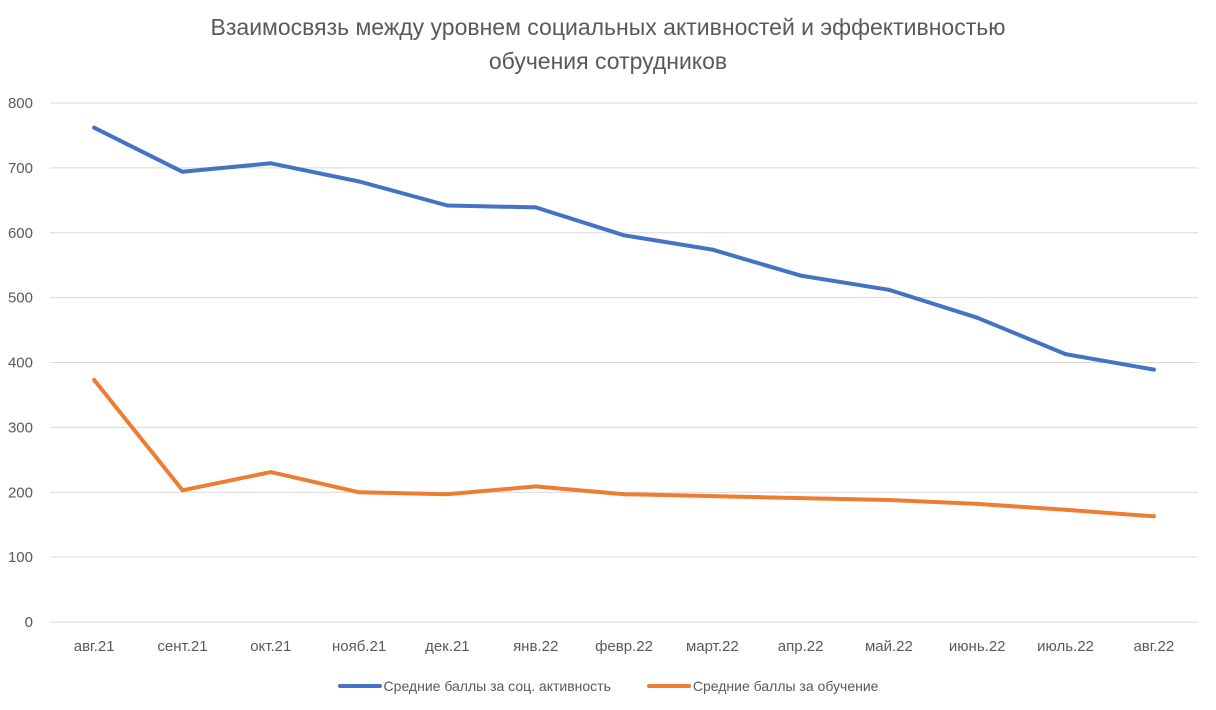 The width and height of the screenshot is (1216, 710). I want to click on x-tick-label: окт.21, so click(270, 646).